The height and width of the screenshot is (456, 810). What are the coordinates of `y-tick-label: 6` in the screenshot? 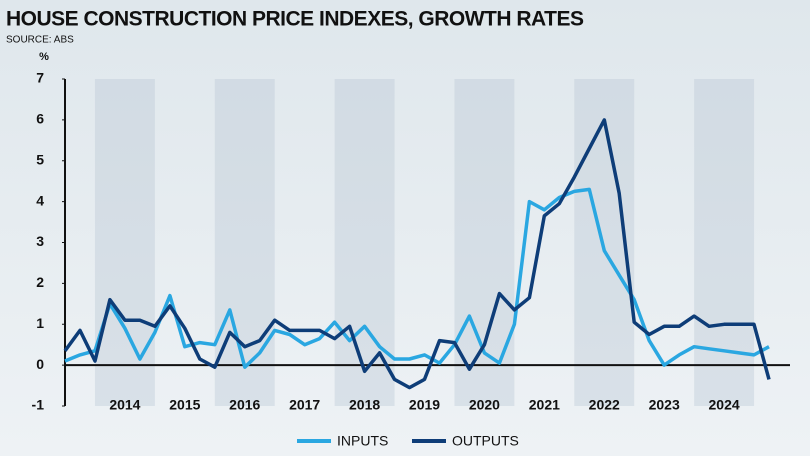 It's located at (40, 119).